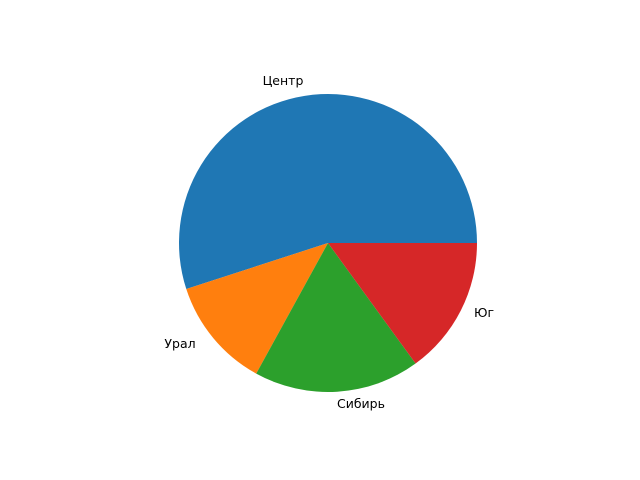 This screenshot has height=480, width=640. I want to click on pie-slice-label-0: Центр, so click(283, 81).